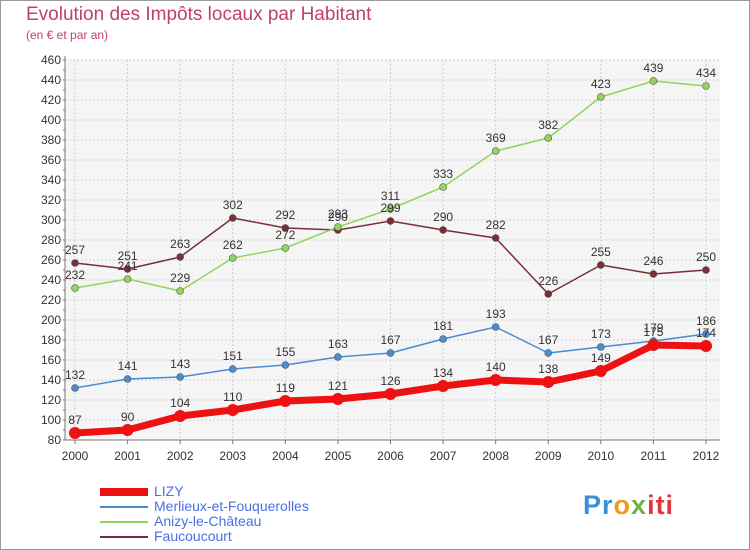 The image size is (750, 550). What do you see at coordinates (653, 261) in the screenshot?
I see `data-label: 246` at bounding box center [653, 261].